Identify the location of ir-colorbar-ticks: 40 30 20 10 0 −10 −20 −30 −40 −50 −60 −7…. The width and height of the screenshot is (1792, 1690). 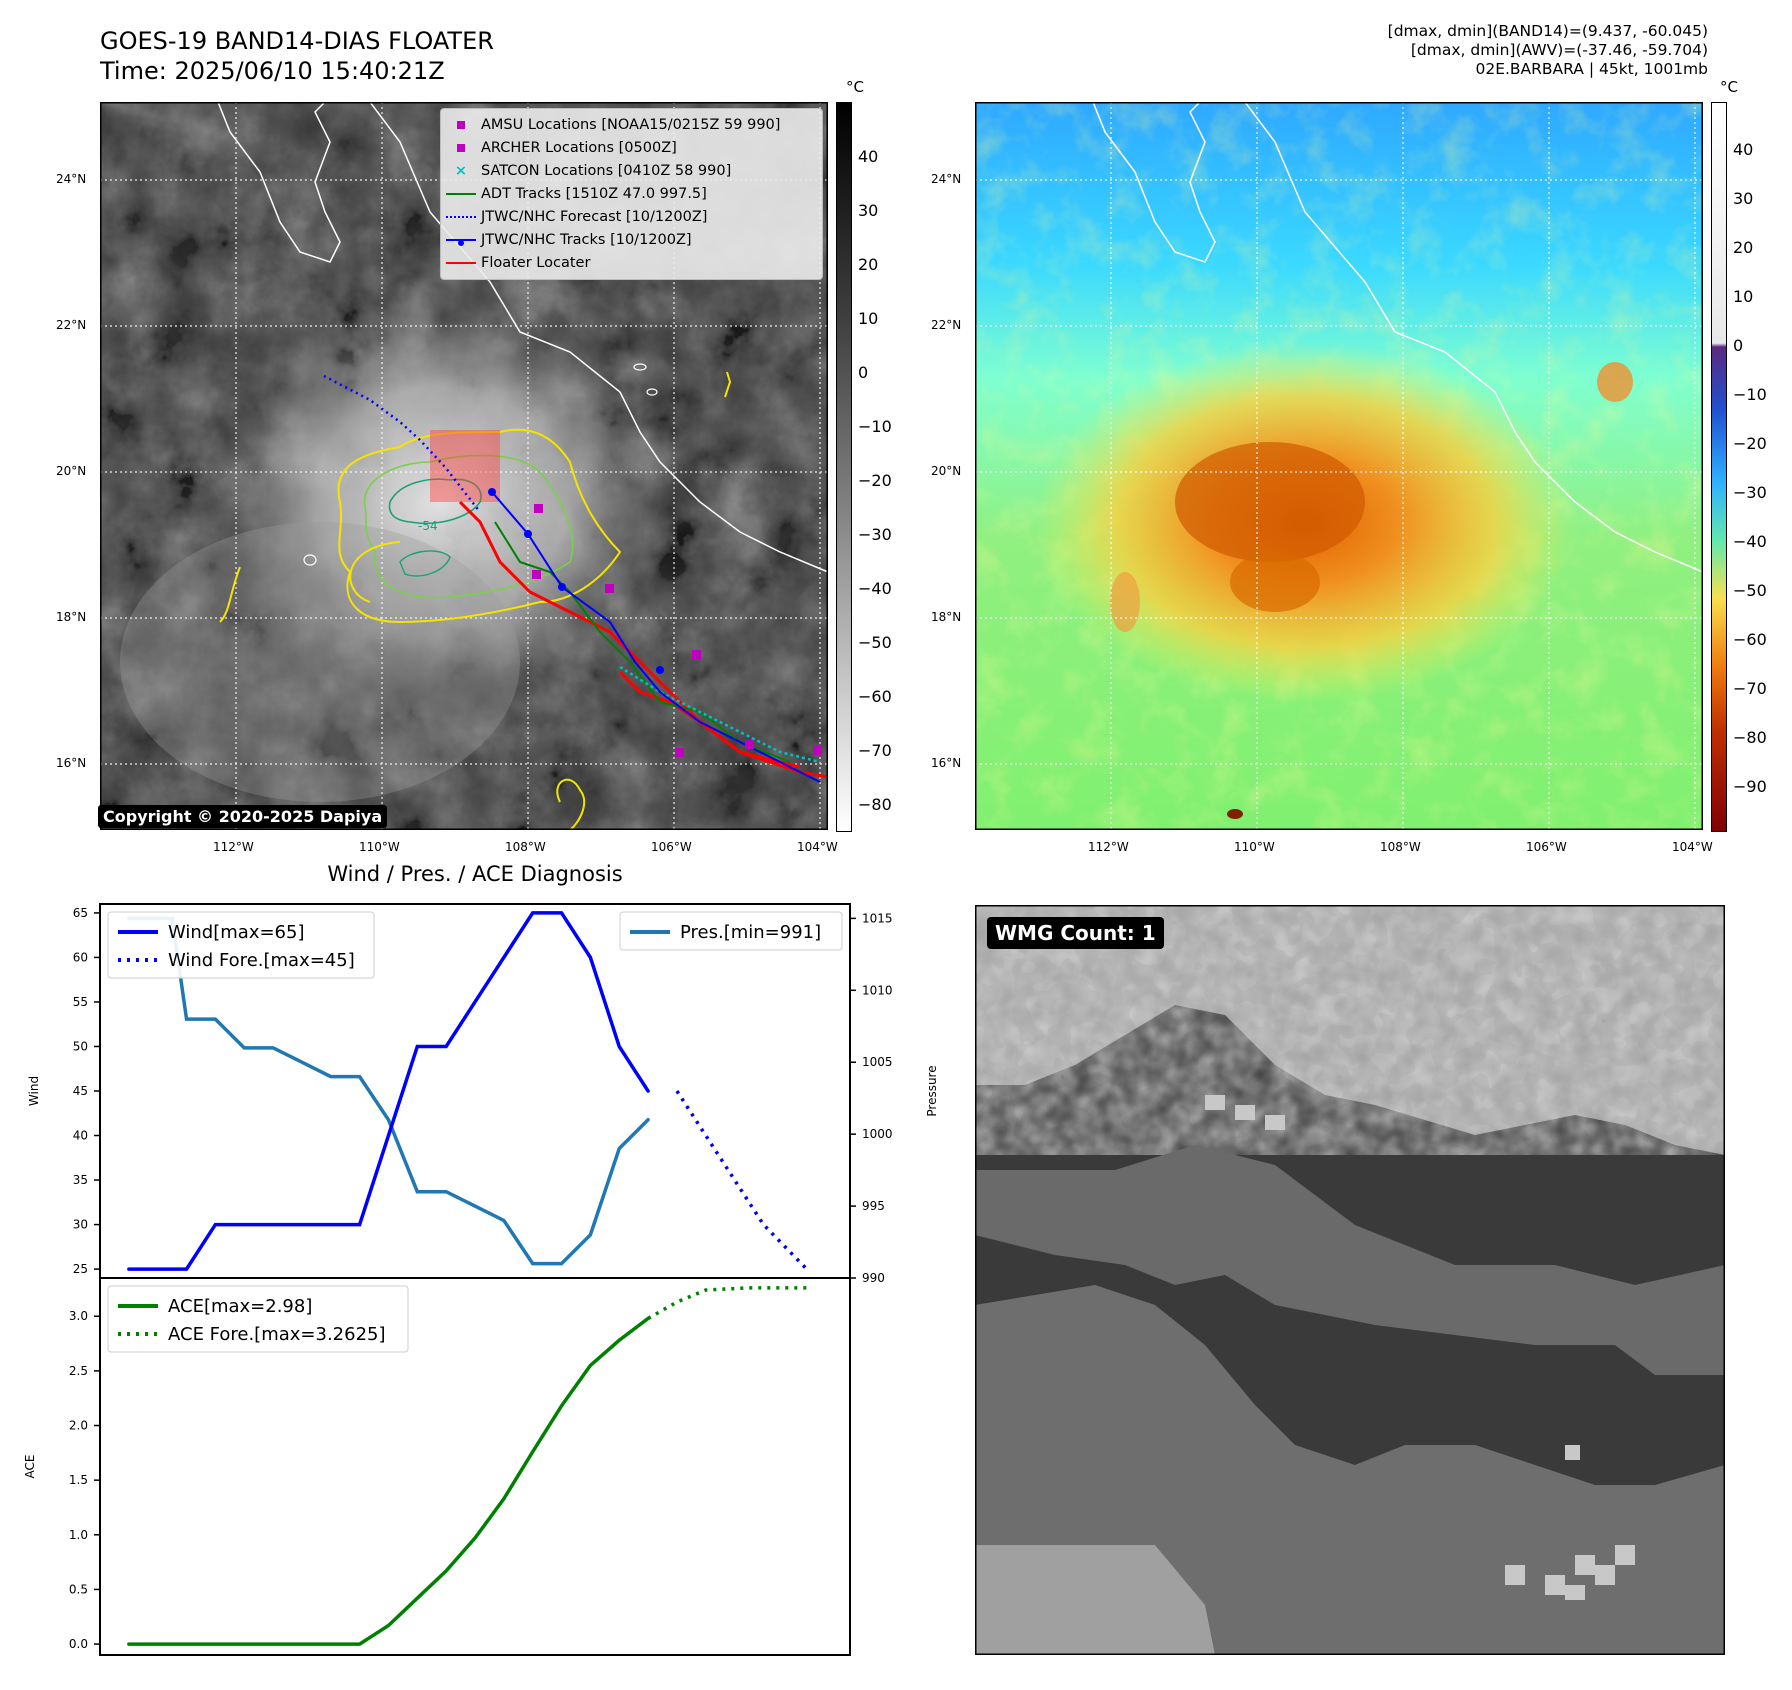
(875, 480).